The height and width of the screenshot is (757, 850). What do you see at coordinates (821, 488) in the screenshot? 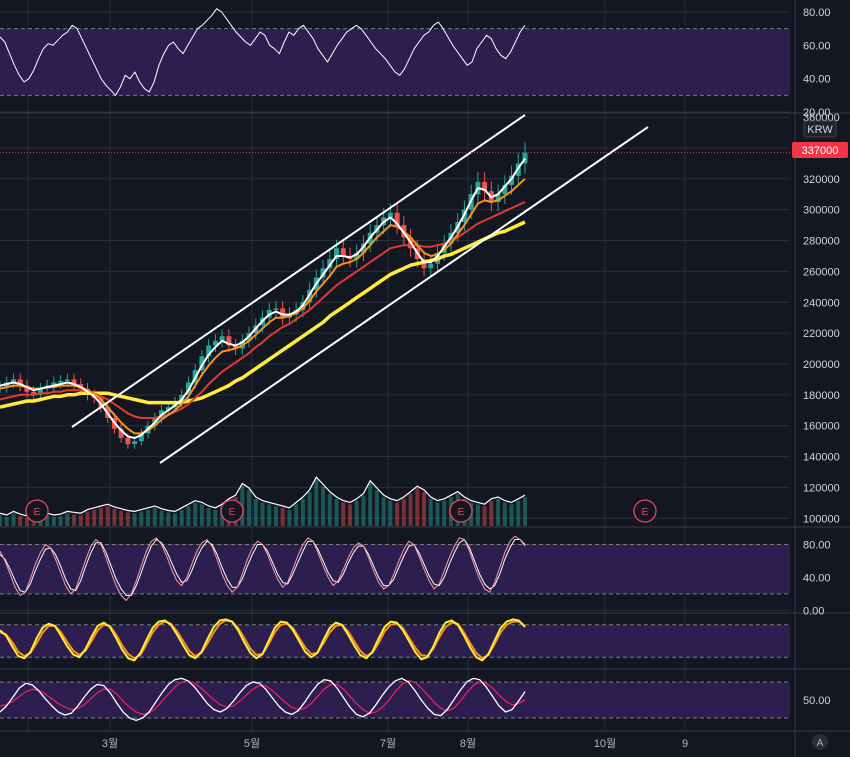
I see `y-tick-label: 120000` at bounding box center [821, 488].